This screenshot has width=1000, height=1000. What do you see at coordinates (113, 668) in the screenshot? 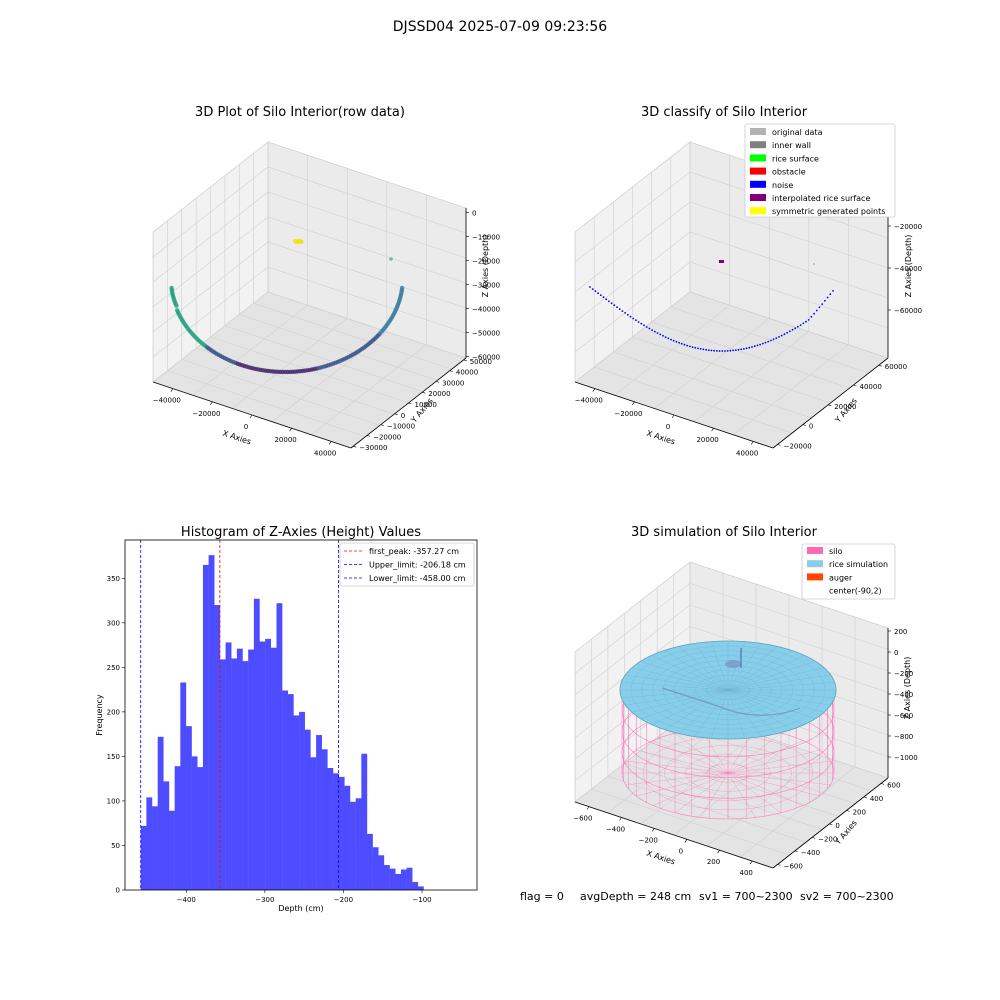
I see `histogram-y-tick-label: 250` at bounding box center [113, 668].